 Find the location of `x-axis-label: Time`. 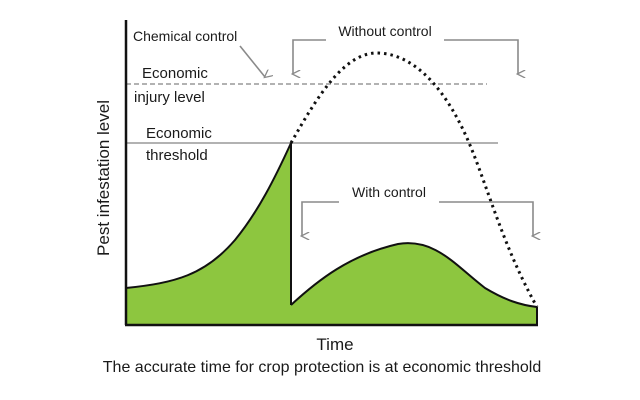

x-axis-label: Time is located at coordinates (334, 344).